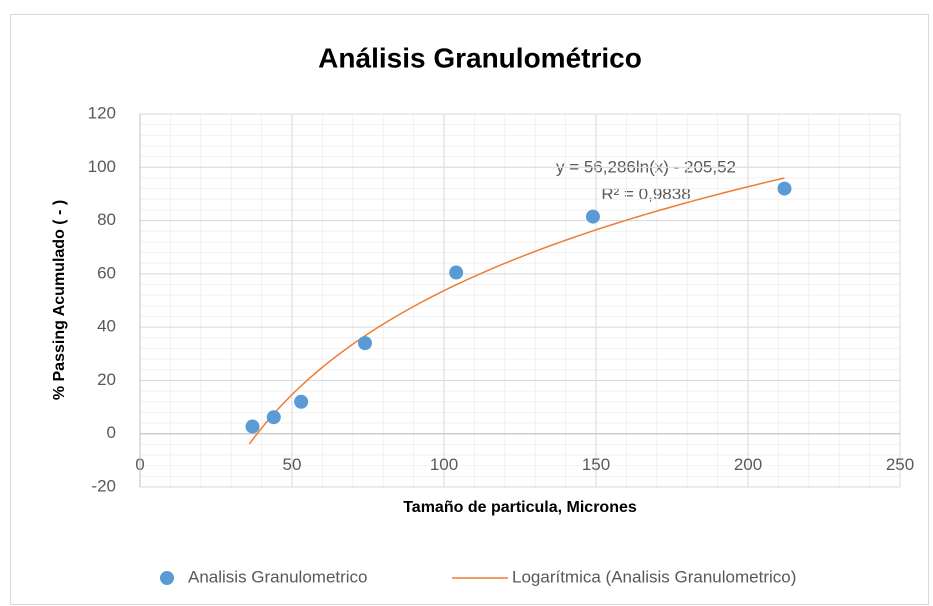 This screenshot has width=933, height=606. I want to click on y-tick-label: -20, so click(103, 485).